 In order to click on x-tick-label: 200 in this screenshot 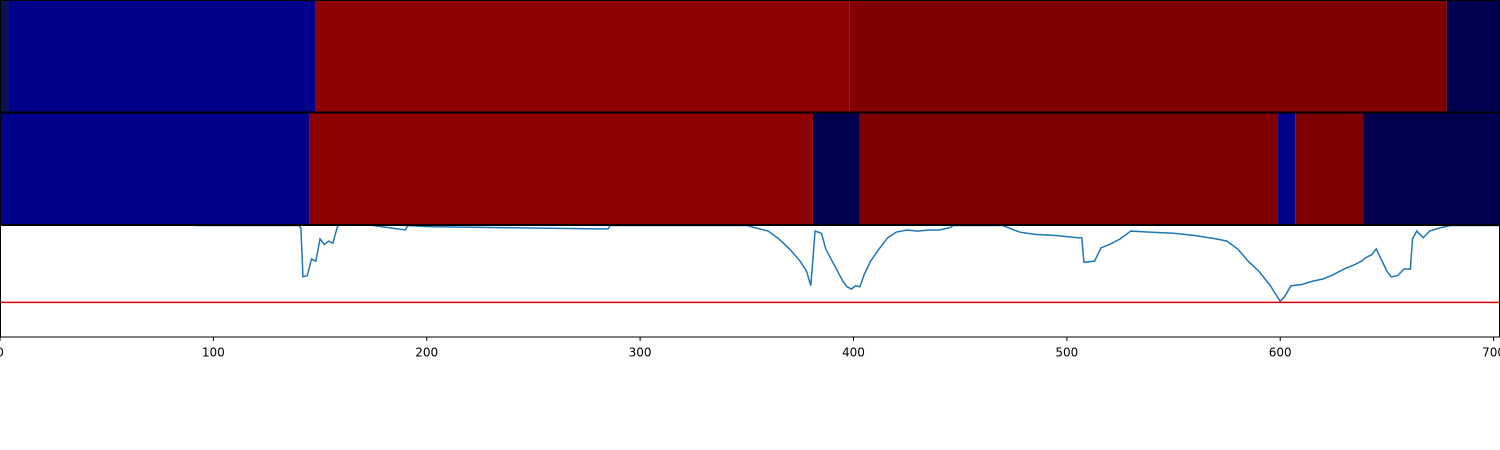, I will do `click(426, 353)`.